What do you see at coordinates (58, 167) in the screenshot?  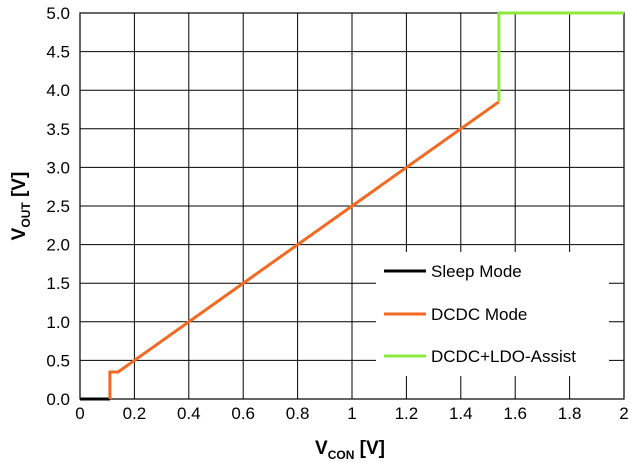 I see `y-tick-label: 3.0` at bounding box center [58, 167].